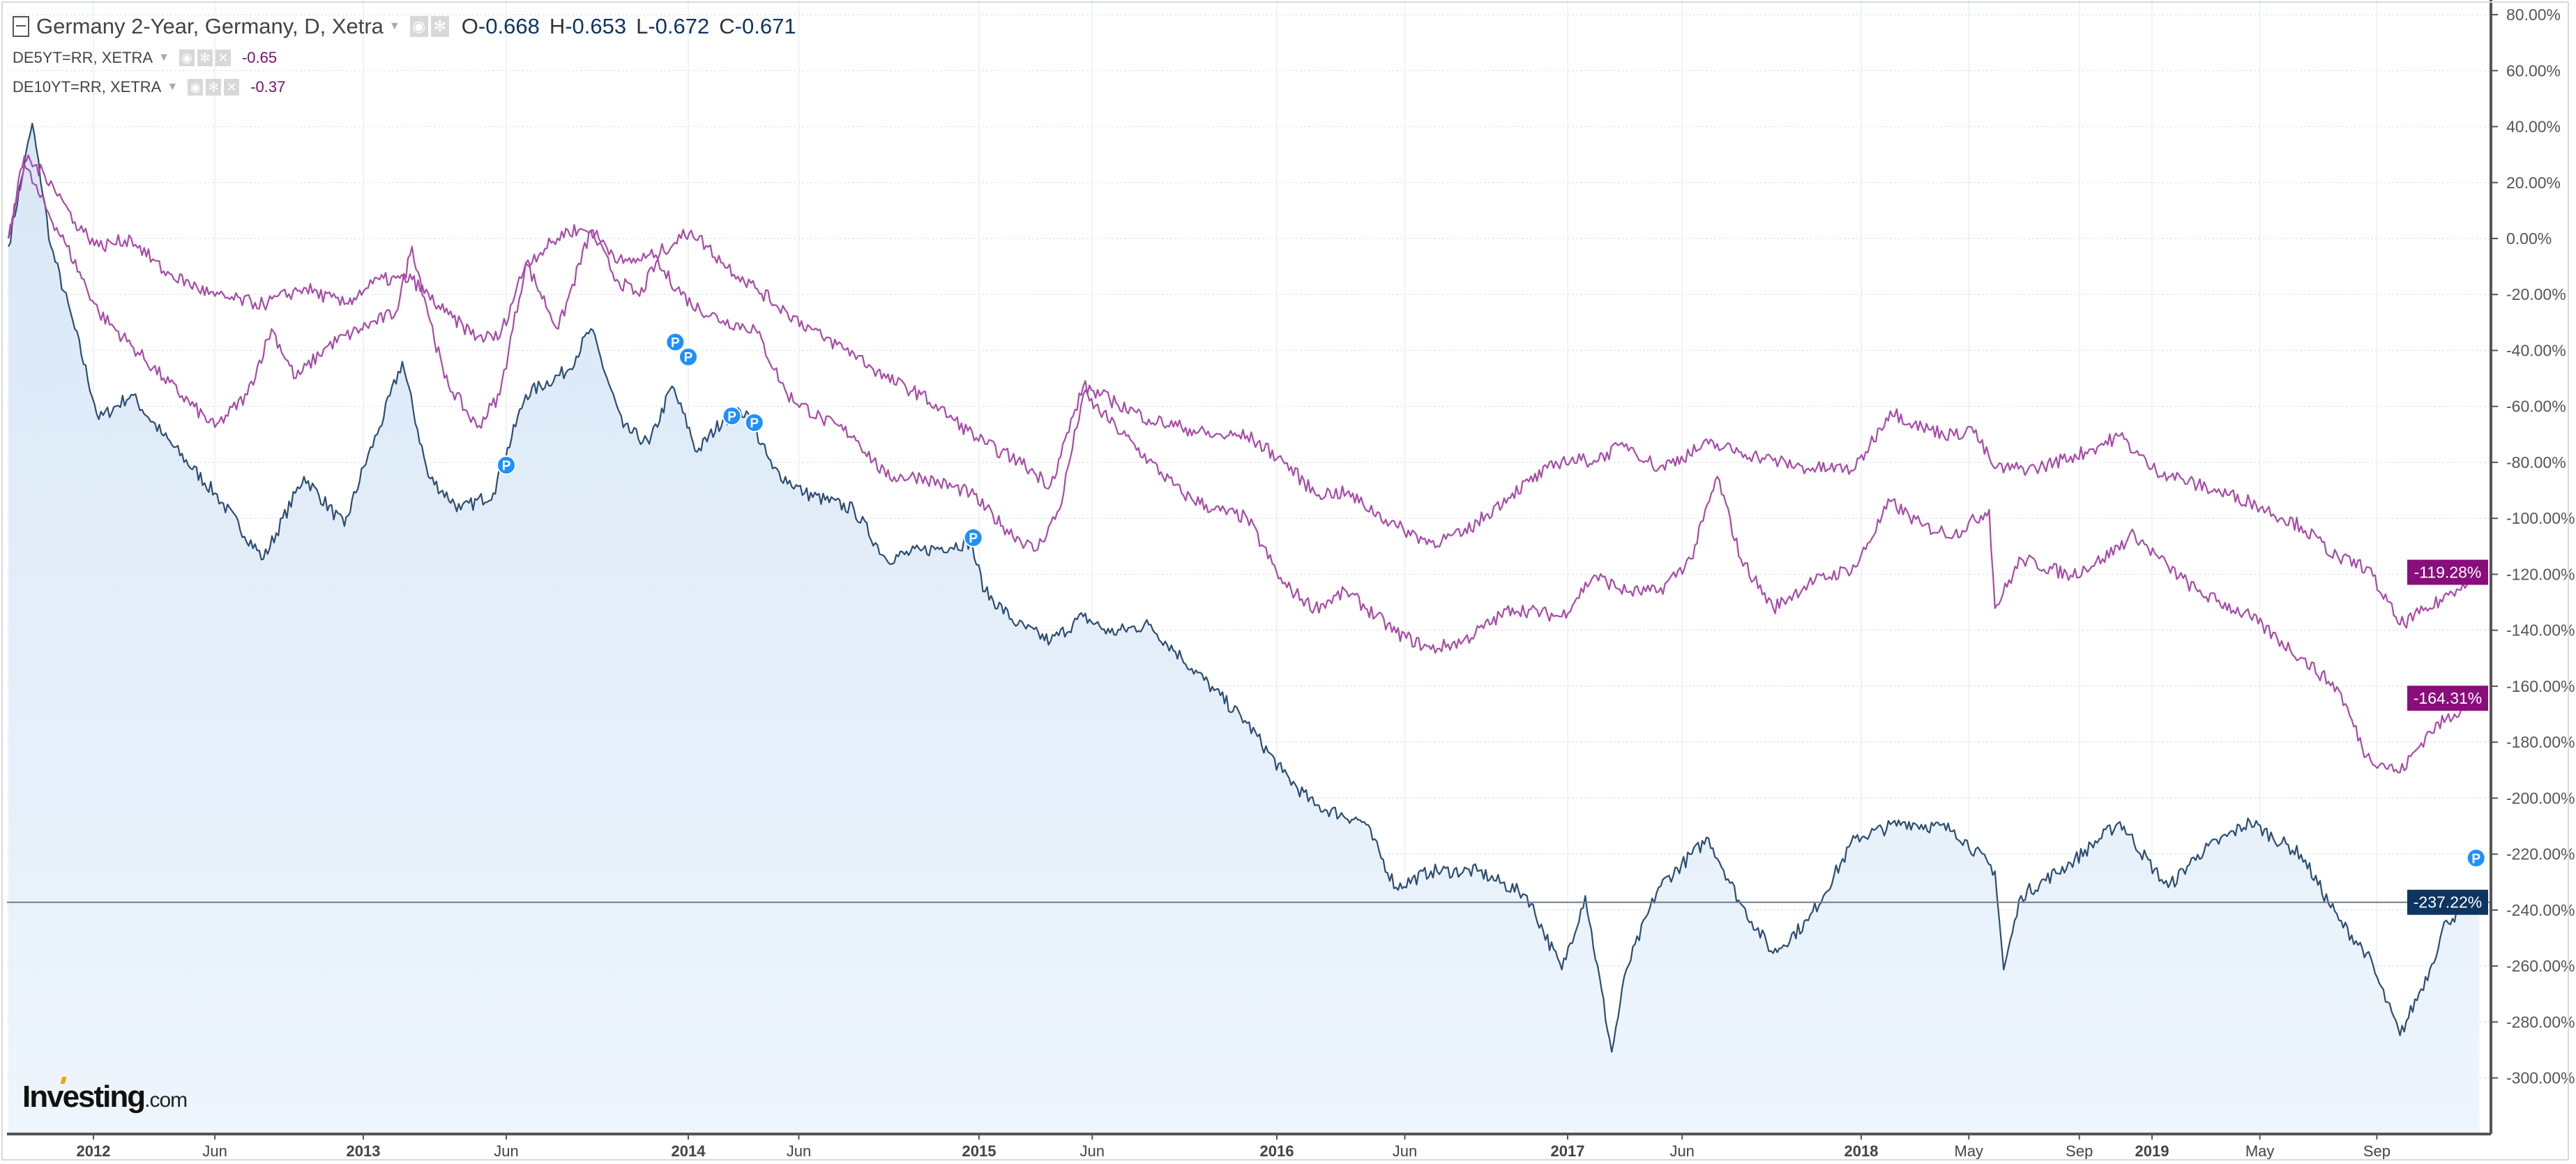 The height and width of the screenshot is (1164, 2576). I want to click on ohlc-close: C-0.671, so click(757, 26).